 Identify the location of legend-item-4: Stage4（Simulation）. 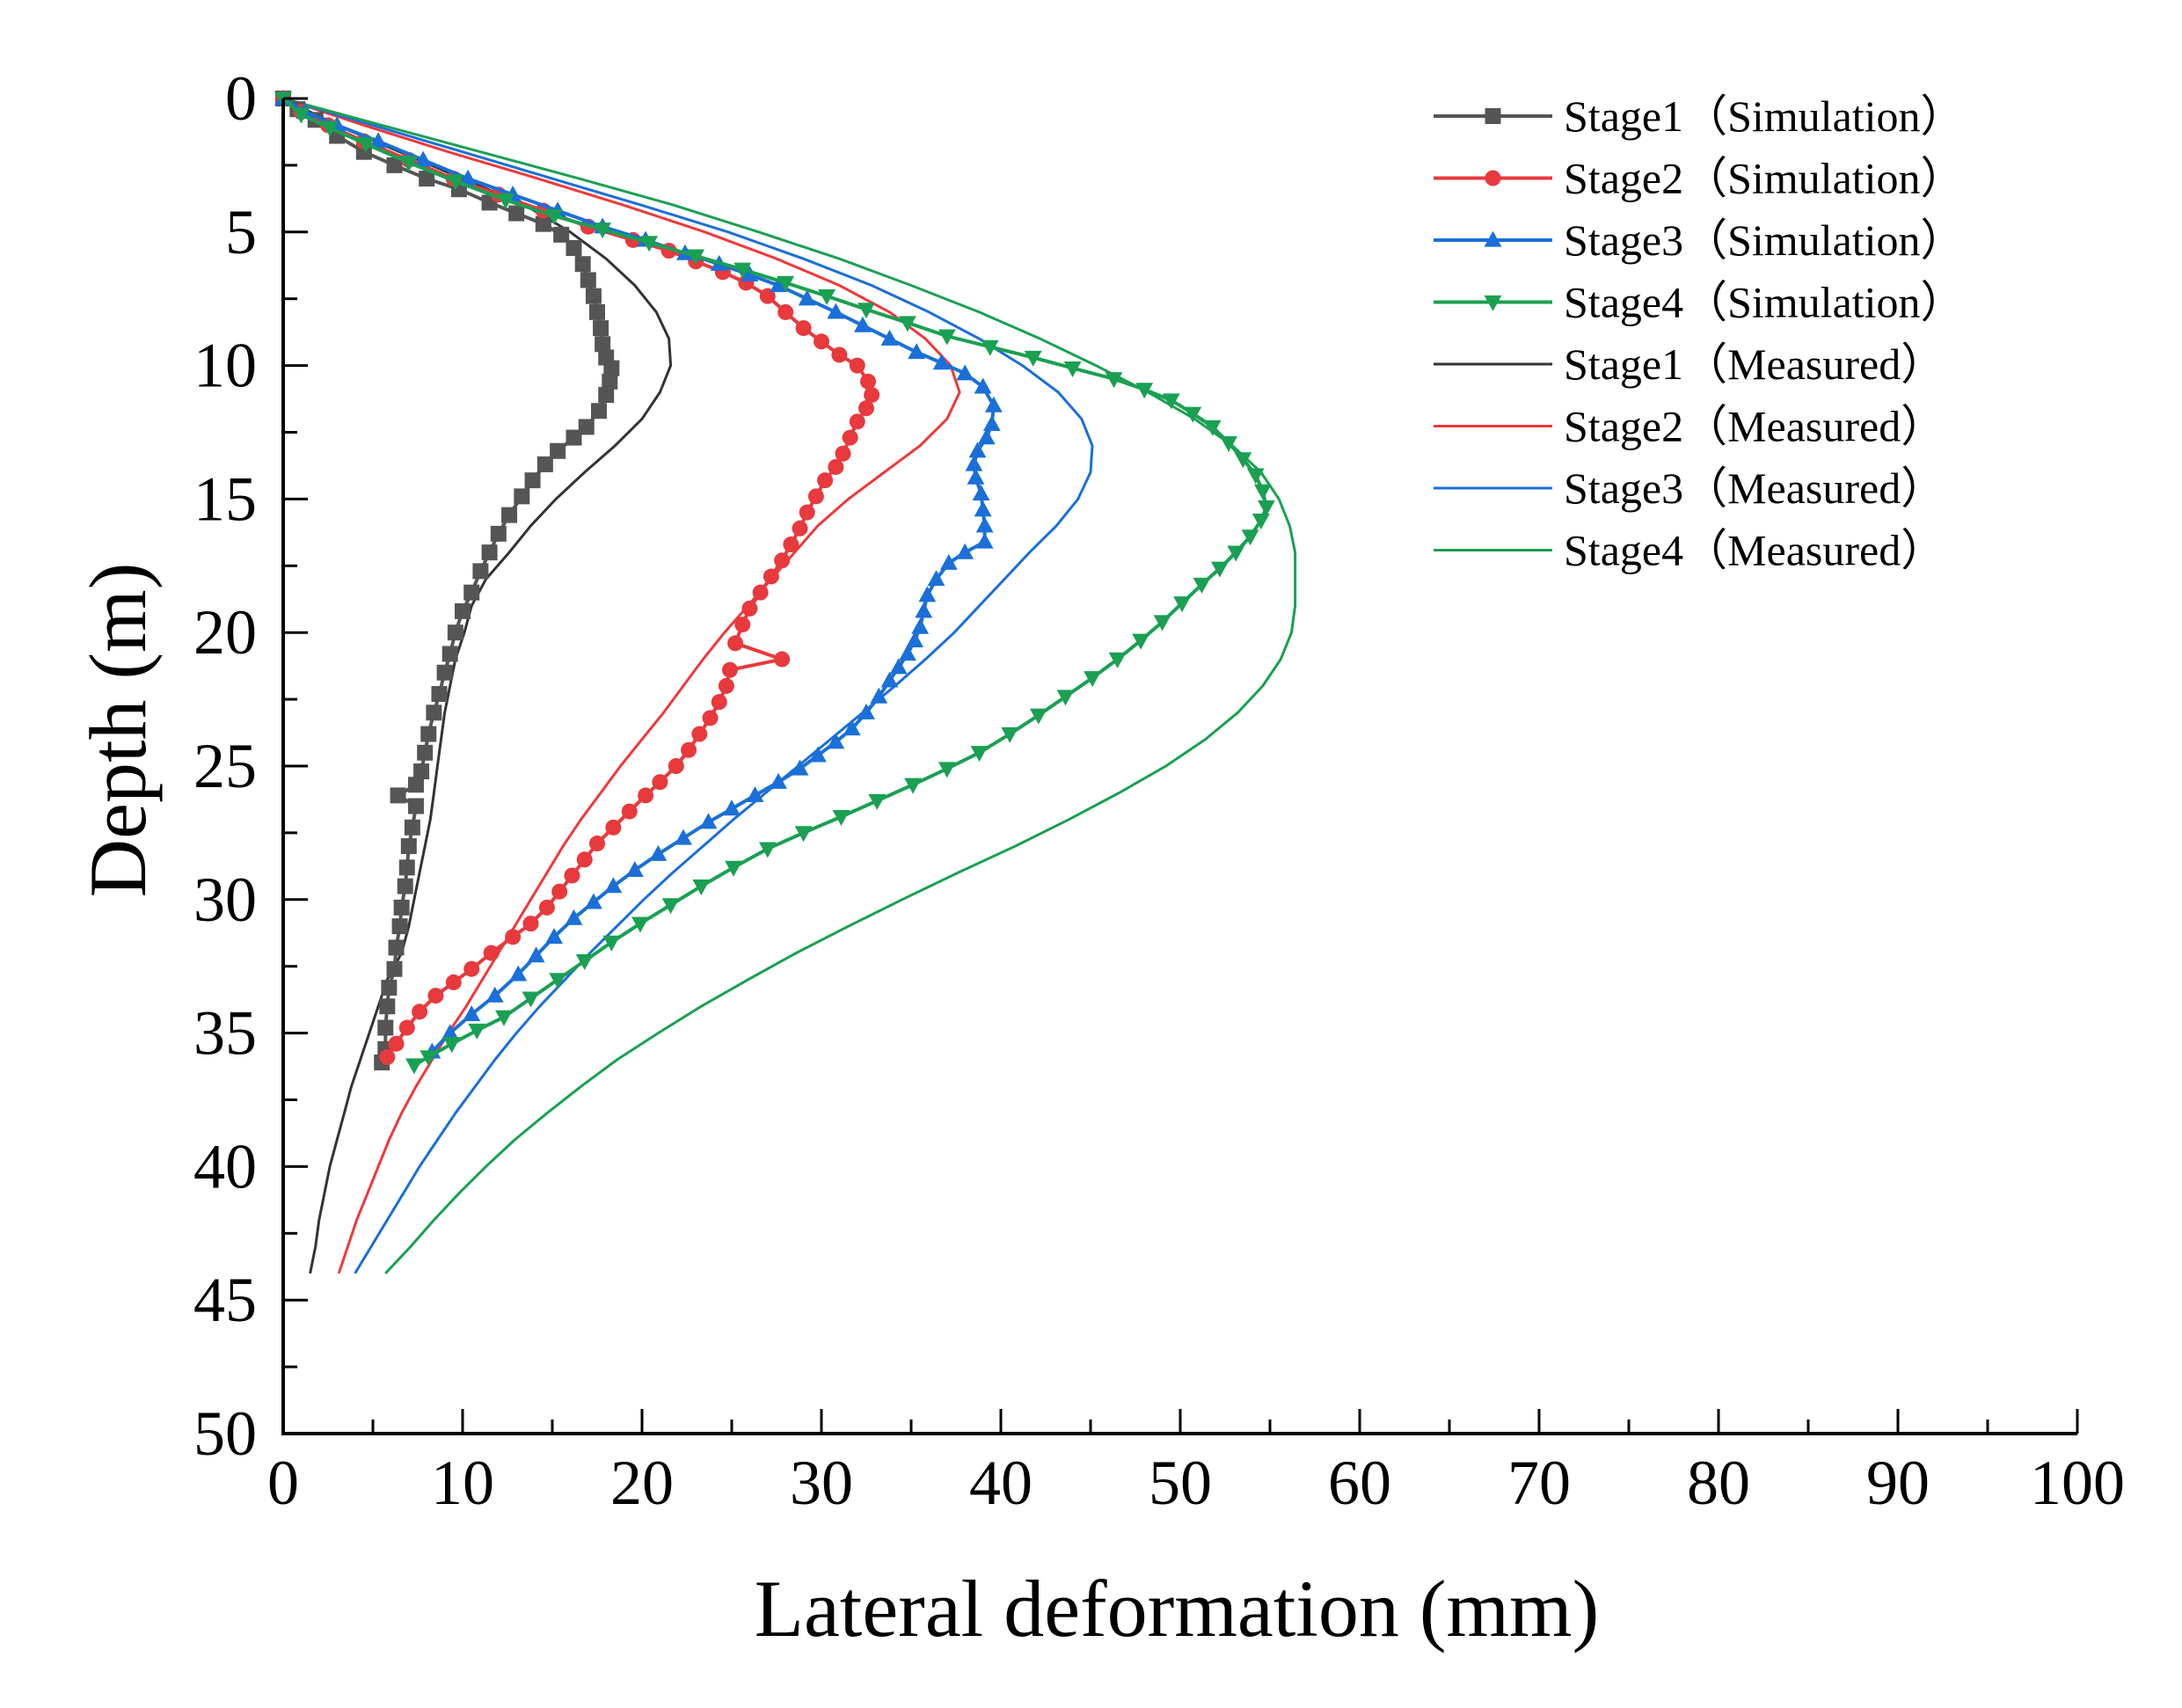
(1699, 303).